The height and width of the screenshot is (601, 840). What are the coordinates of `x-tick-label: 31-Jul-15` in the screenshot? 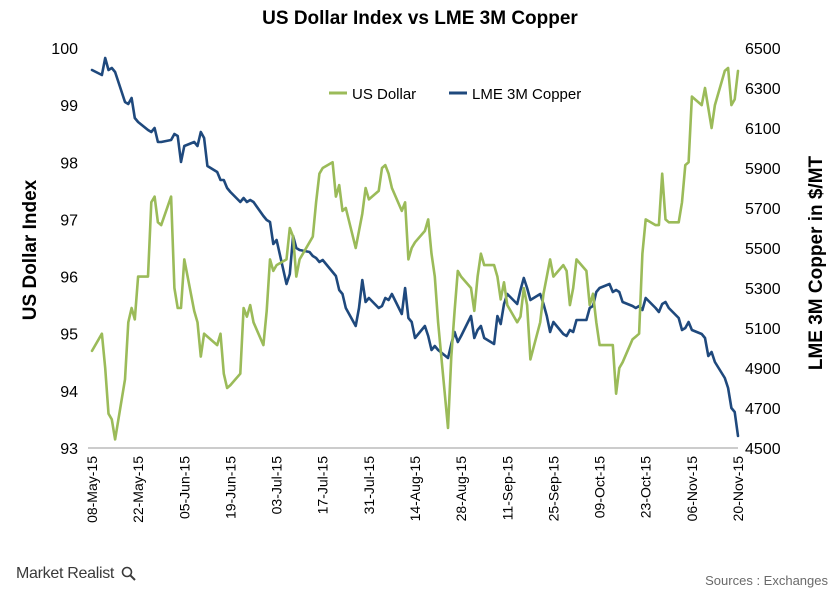 It's located at (369, 485).